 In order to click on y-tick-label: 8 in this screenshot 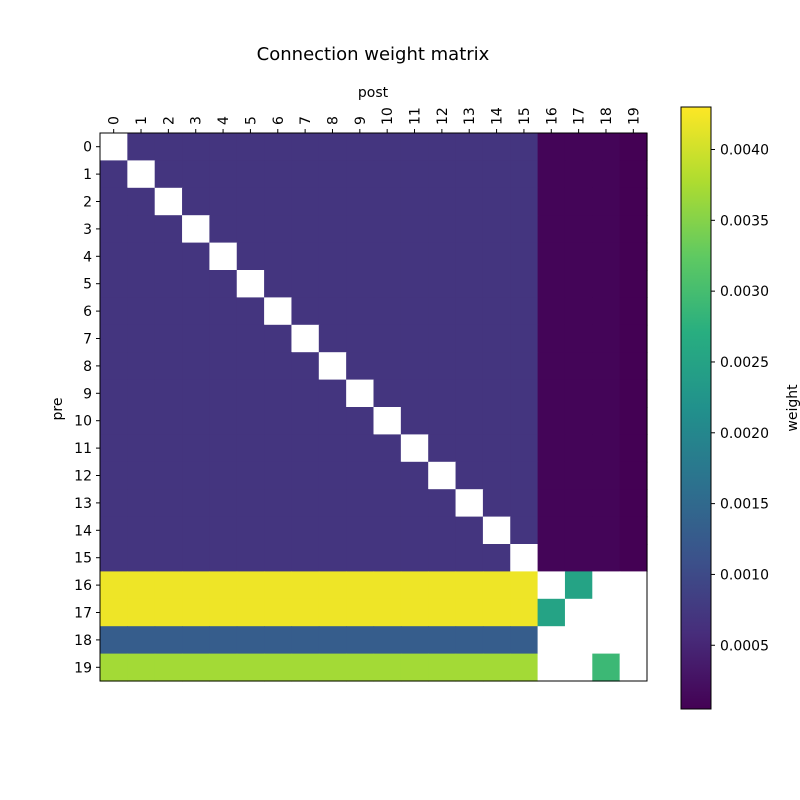, I will do `click(87, 367)`.